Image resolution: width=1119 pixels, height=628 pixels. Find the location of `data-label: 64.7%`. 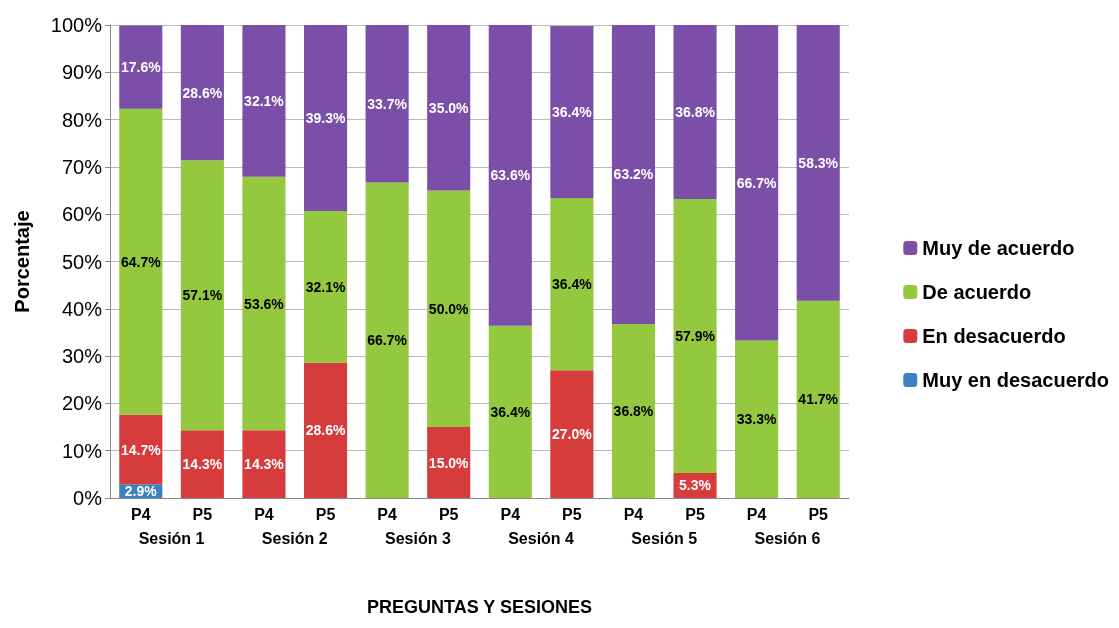

data-label: 64.7% is located at coordinates (141, 261).